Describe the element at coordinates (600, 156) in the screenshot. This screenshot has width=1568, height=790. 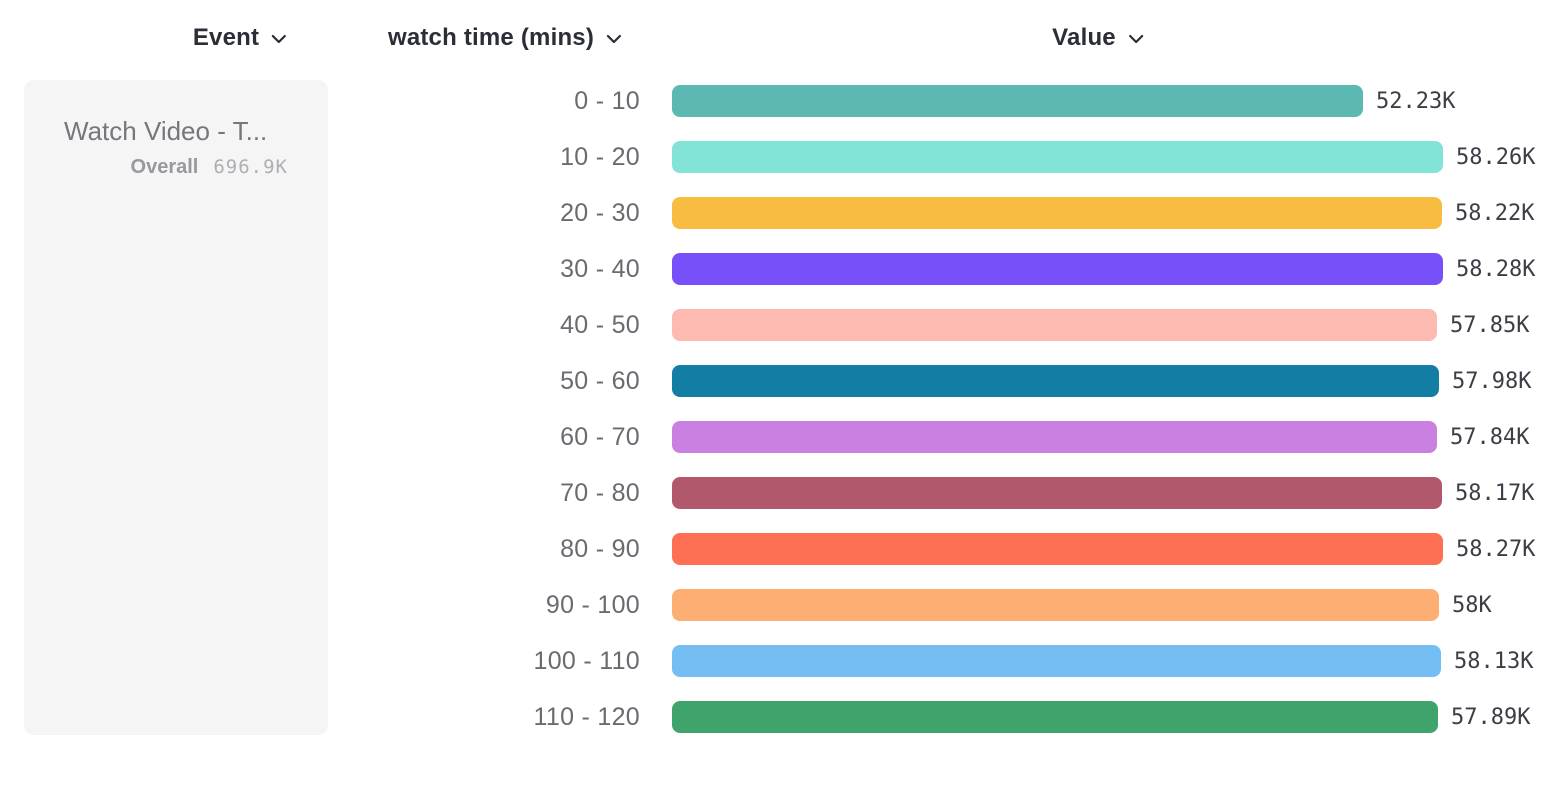
I see `category-label: 10 - 20` at that location.